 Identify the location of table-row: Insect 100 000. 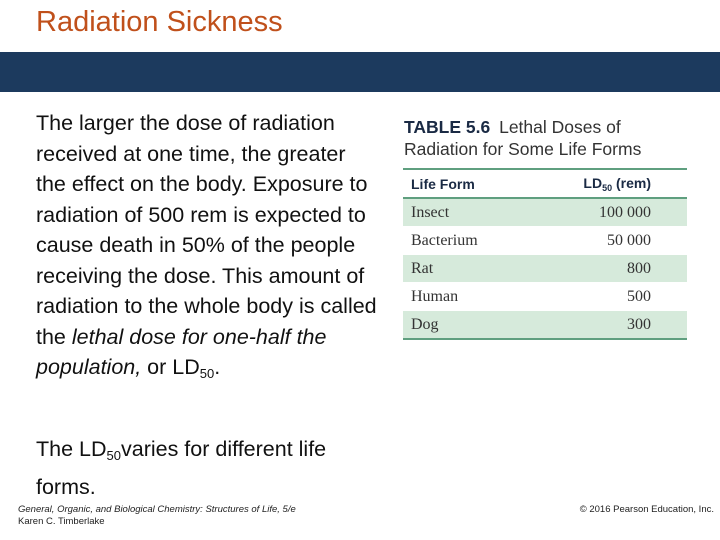
(545, 212).